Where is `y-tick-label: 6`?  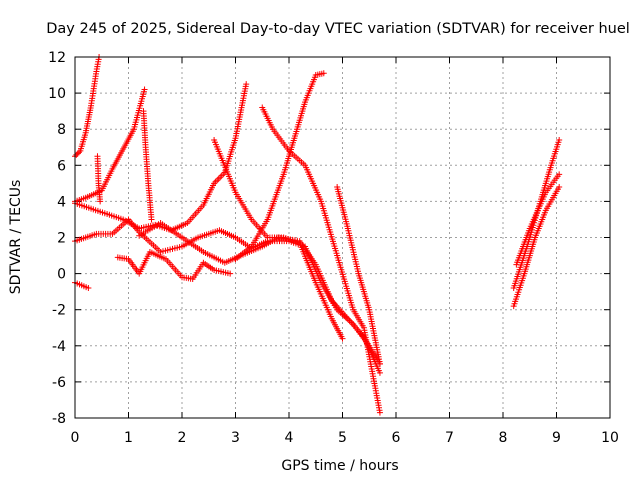
y-tick-label: 6 is located at coordinates (61, 166).